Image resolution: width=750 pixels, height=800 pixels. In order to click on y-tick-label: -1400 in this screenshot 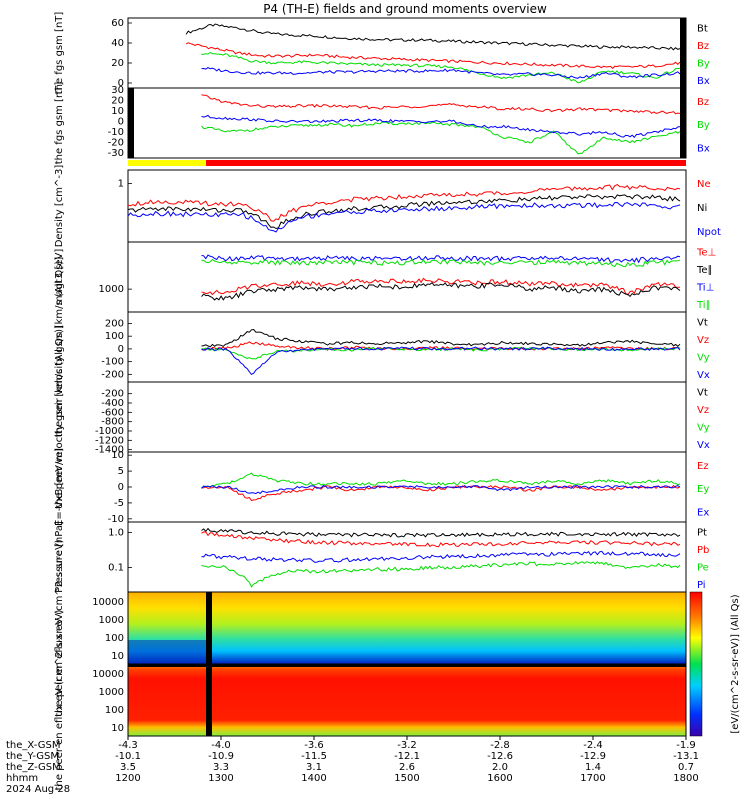, I will do `click(109, 450)`.